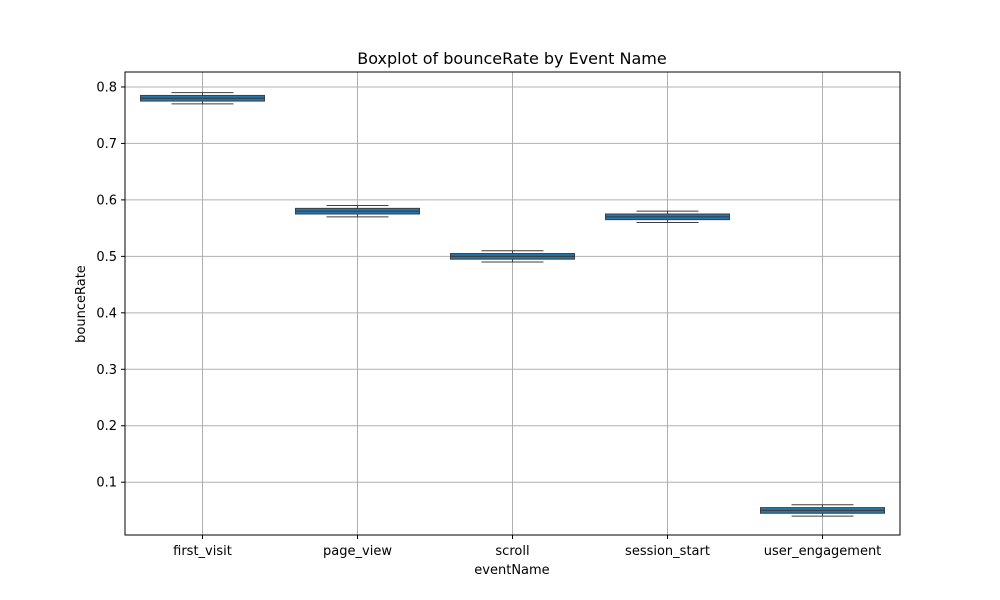 The width and height of the screenshot is (1000, 600). What do you see at coordinates (202, 98) in the screenshot?
I see `box-first_visit` at bounding box center [202, 98].